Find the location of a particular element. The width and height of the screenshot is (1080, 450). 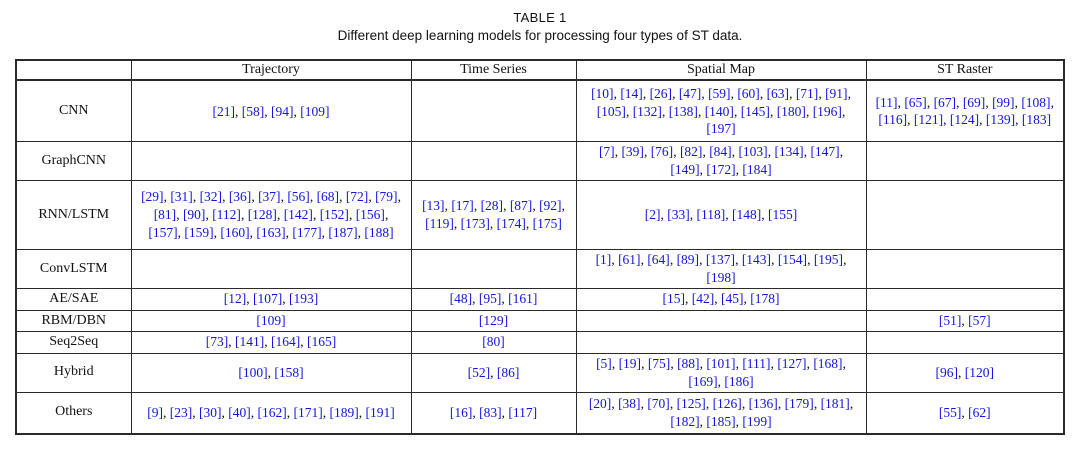

citation-link: [111] is located at coordinates (756, 363).